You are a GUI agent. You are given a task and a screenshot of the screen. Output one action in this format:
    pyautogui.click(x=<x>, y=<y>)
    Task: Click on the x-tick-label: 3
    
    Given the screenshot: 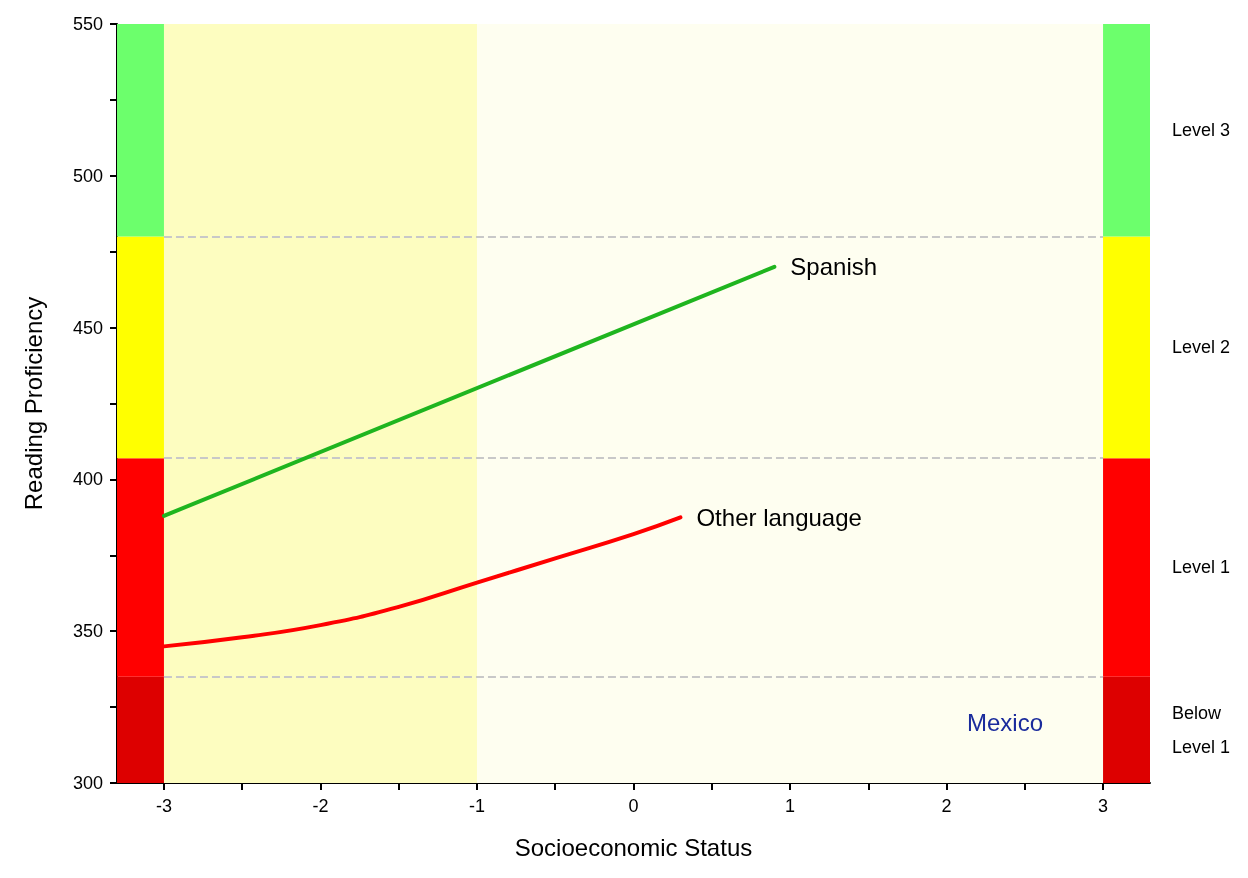 What is the action you would take?
    pyautogui.click(x=1103, y=806)
    